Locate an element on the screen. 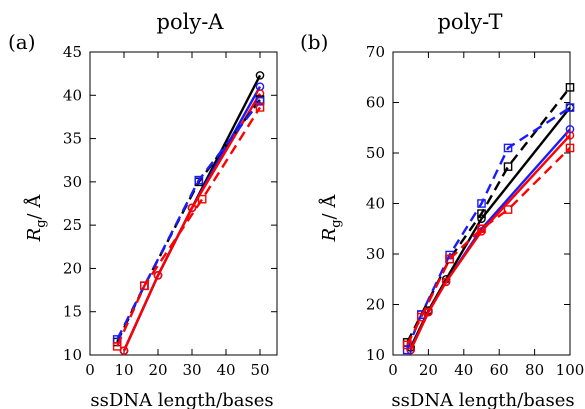 This screenshot has width=585, height=409. panel-a-y-tick-label: 25 is located at coordinates (72, 225).